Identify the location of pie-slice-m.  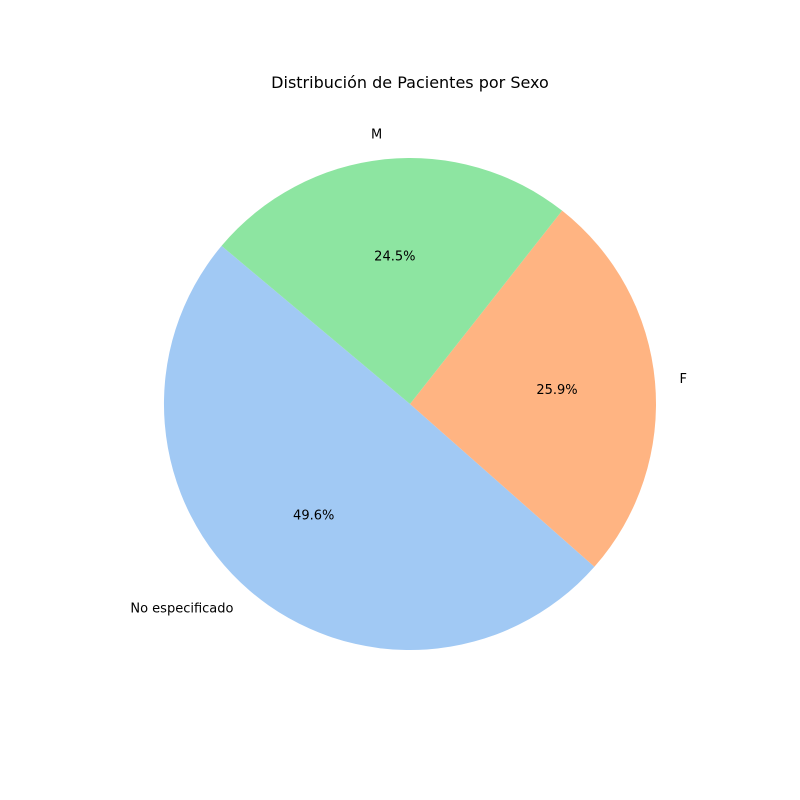
(392, 280).